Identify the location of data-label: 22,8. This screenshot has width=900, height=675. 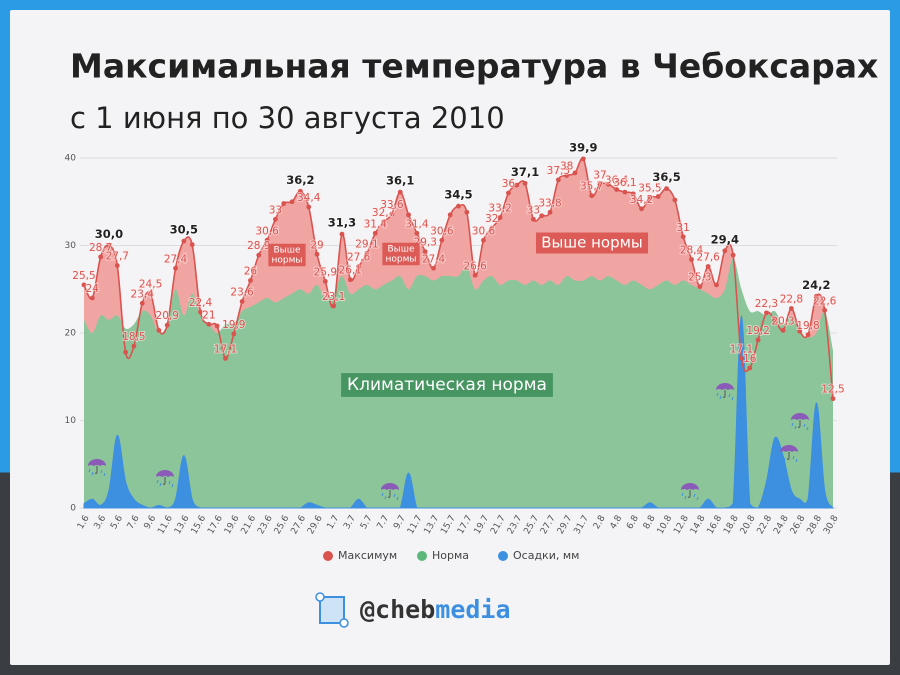
(791, 300).